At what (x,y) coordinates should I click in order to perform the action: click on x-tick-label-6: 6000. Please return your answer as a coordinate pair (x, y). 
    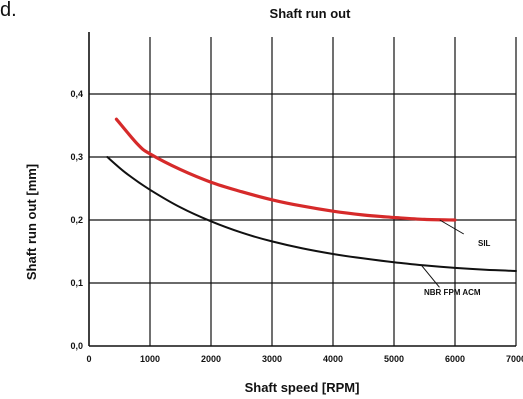
    Looking at the image, I should click on (455, 359).